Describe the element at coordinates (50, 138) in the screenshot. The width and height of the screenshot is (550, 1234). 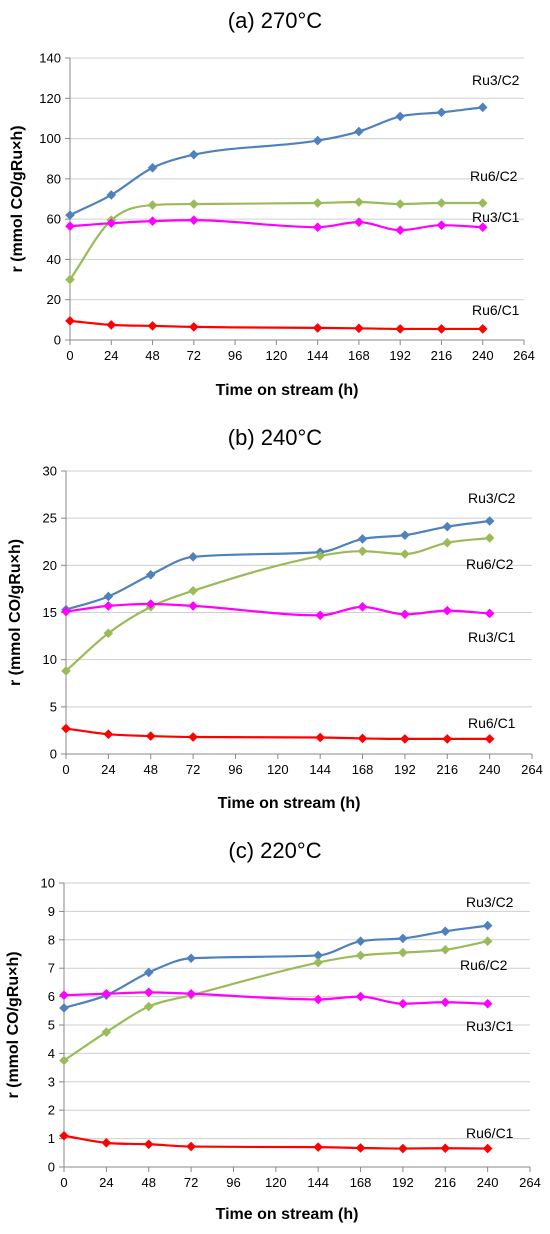
I see `y-tick-label: 100` at that location.